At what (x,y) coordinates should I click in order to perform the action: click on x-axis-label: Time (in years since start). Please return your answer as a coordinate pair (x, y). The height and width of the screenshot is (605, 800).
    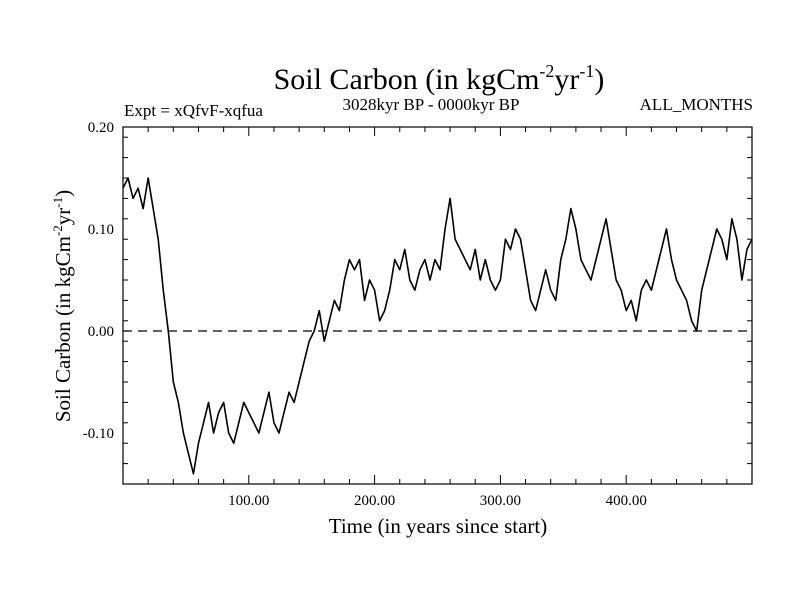
    Looking at the image, I should click on (438, 526).